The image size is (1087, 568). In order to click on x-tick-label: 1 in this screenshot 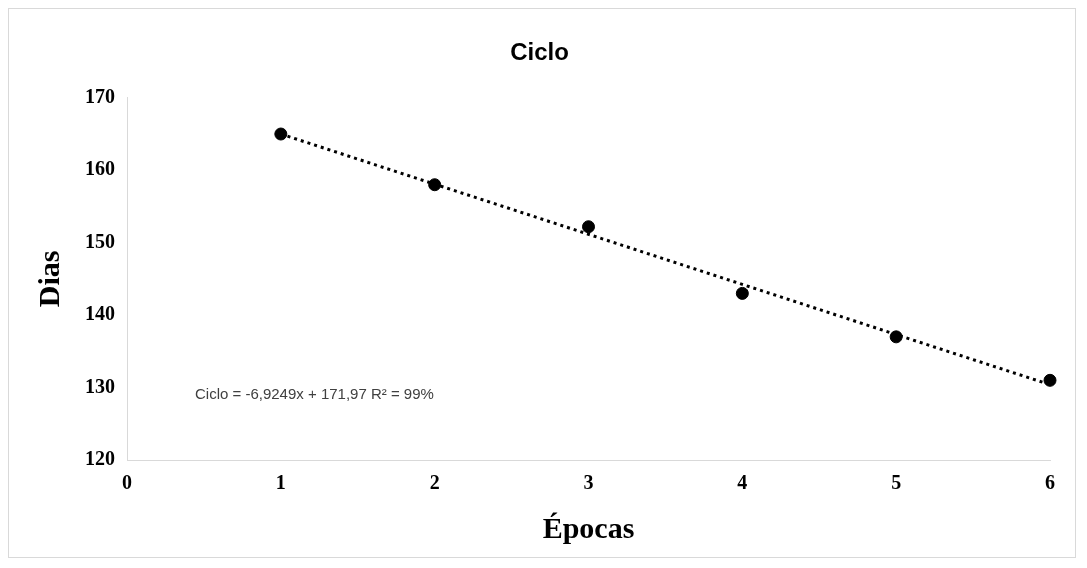, I will do `click(280, 482)`.